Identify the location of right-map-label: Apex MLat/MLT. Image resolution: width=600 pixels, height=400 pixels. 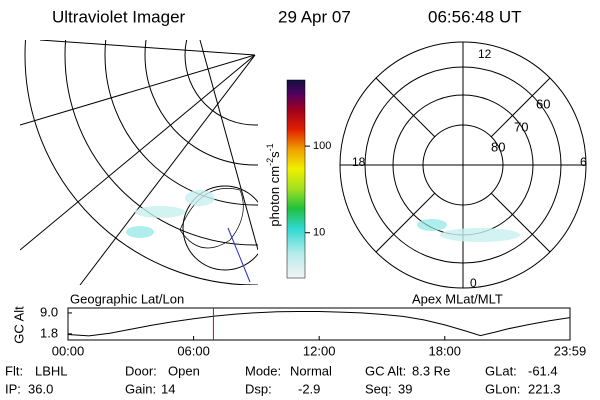
(457, 298).